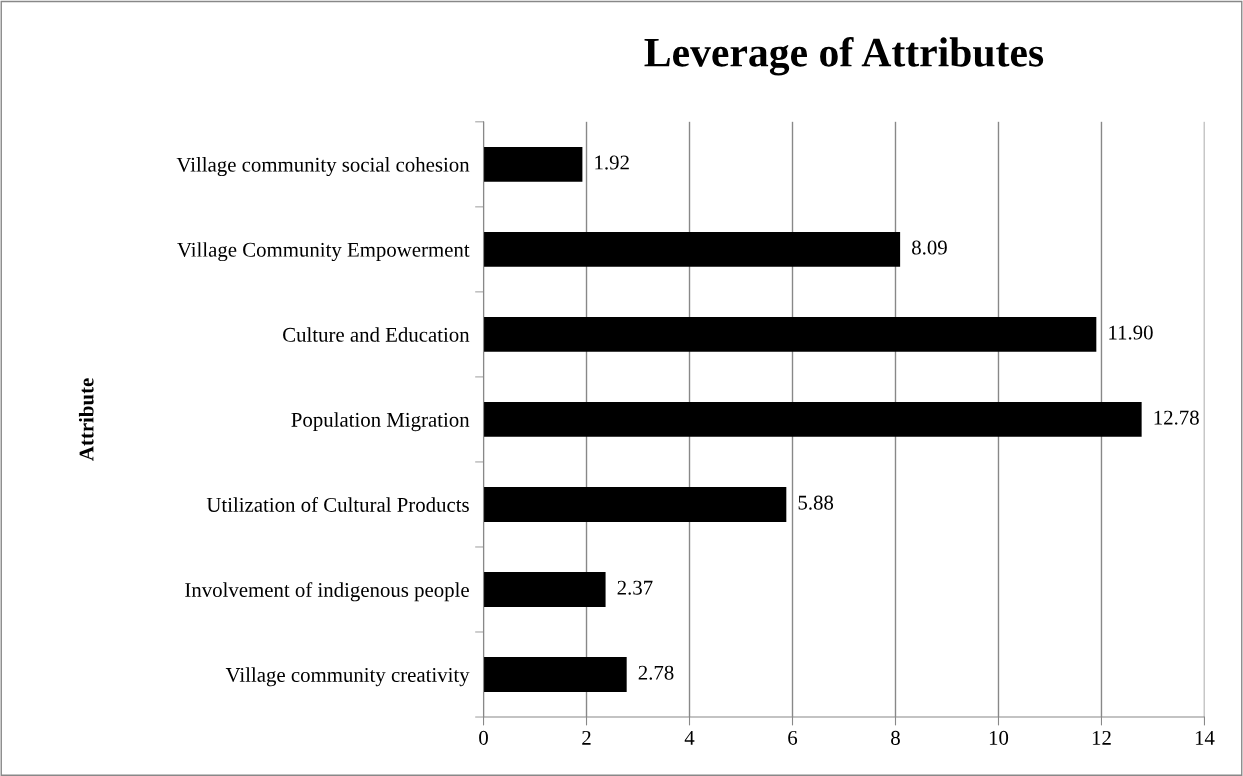  I want to click on data-label: 11.90, so click(1131, 332).